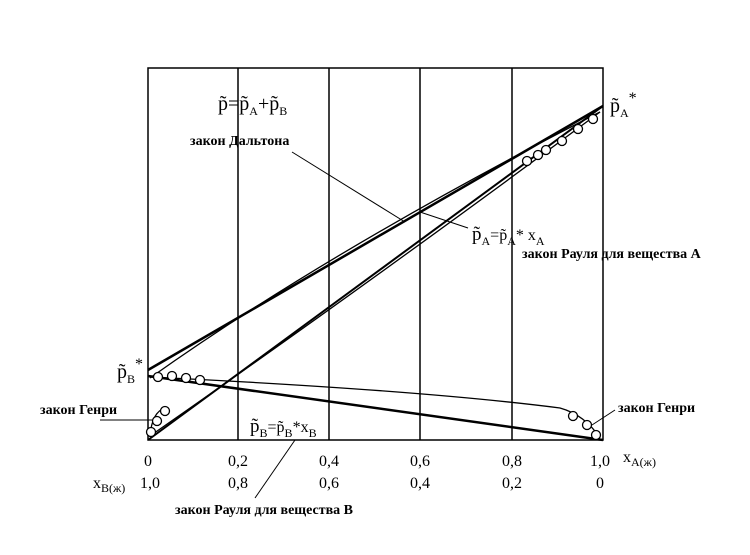 The height and width of the screenshot is (555, 750). I want to click on xb-tick: 0,2, so click(512, 483).